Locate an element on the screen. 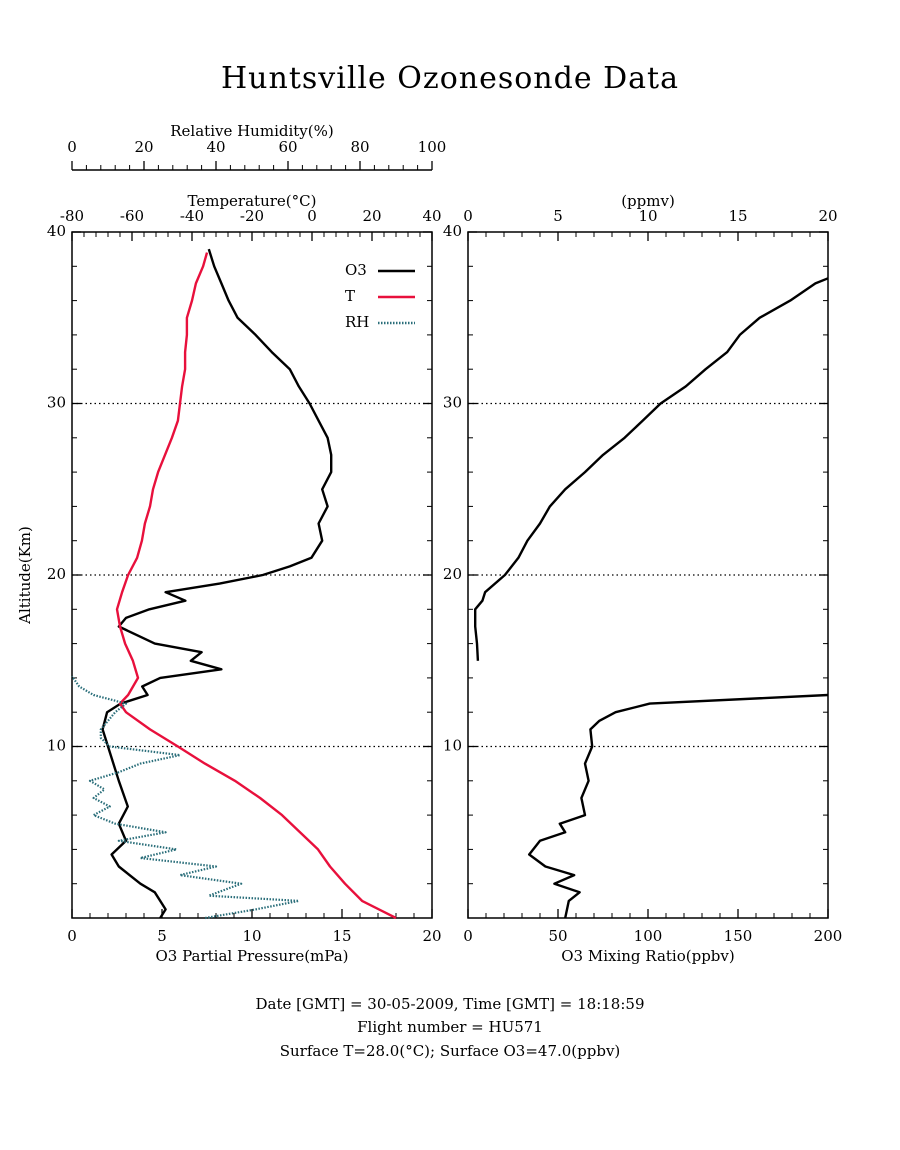  y-axis-title: Altitude(Km) is located at coordinates (25, 575).